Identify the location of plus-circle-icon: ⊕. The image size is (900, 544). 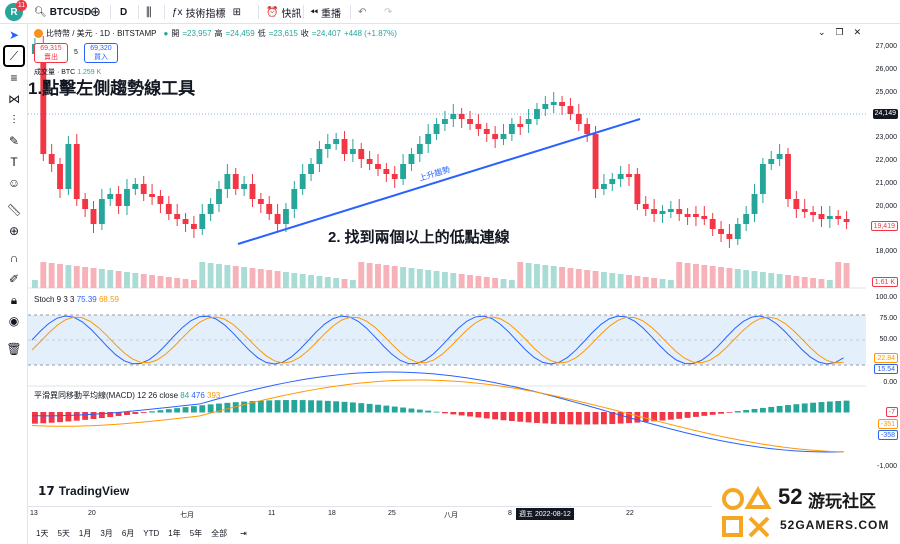
(95, 11).